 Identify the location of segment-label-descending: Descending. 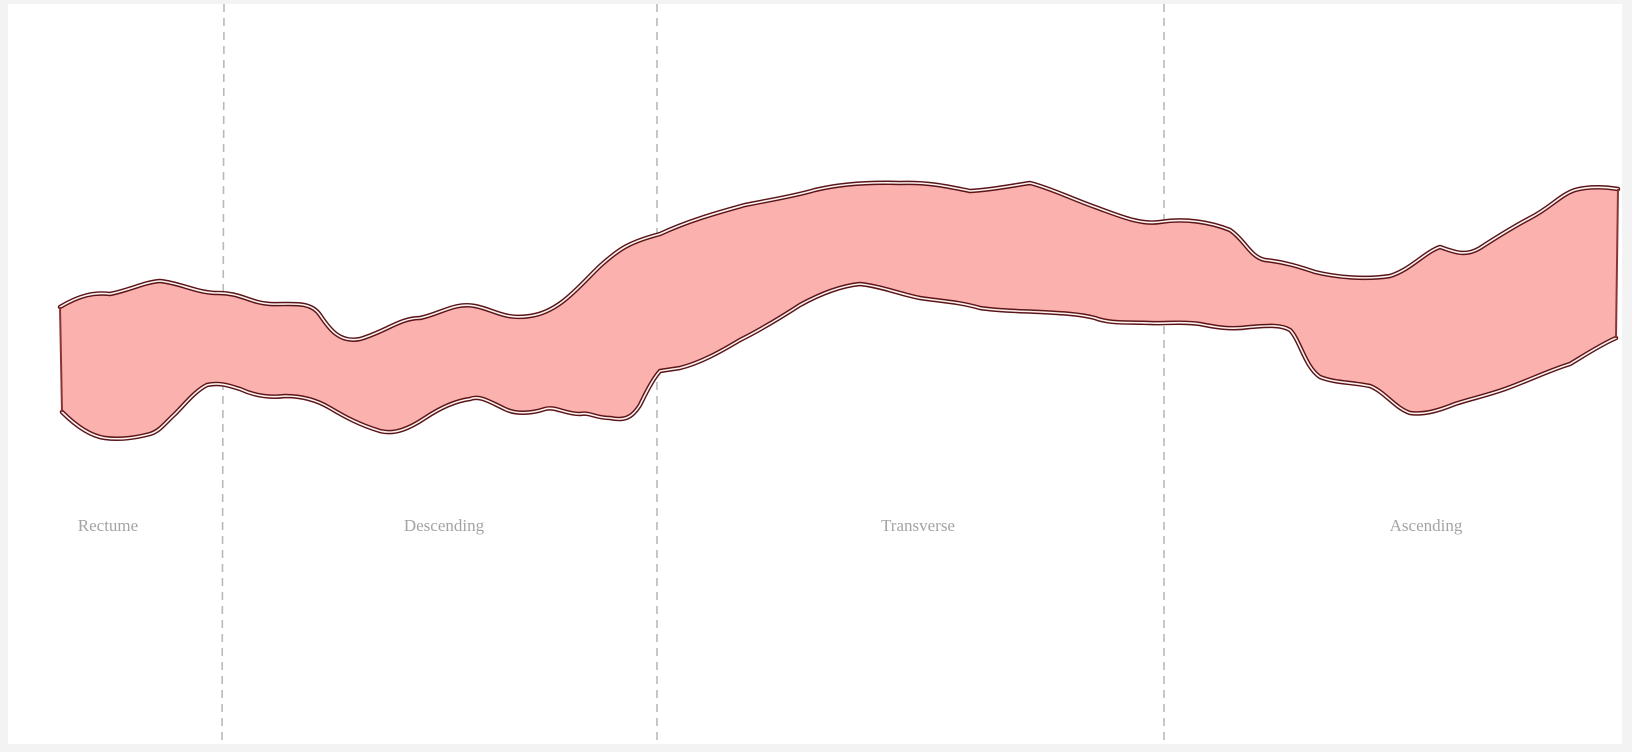
(444, 525).